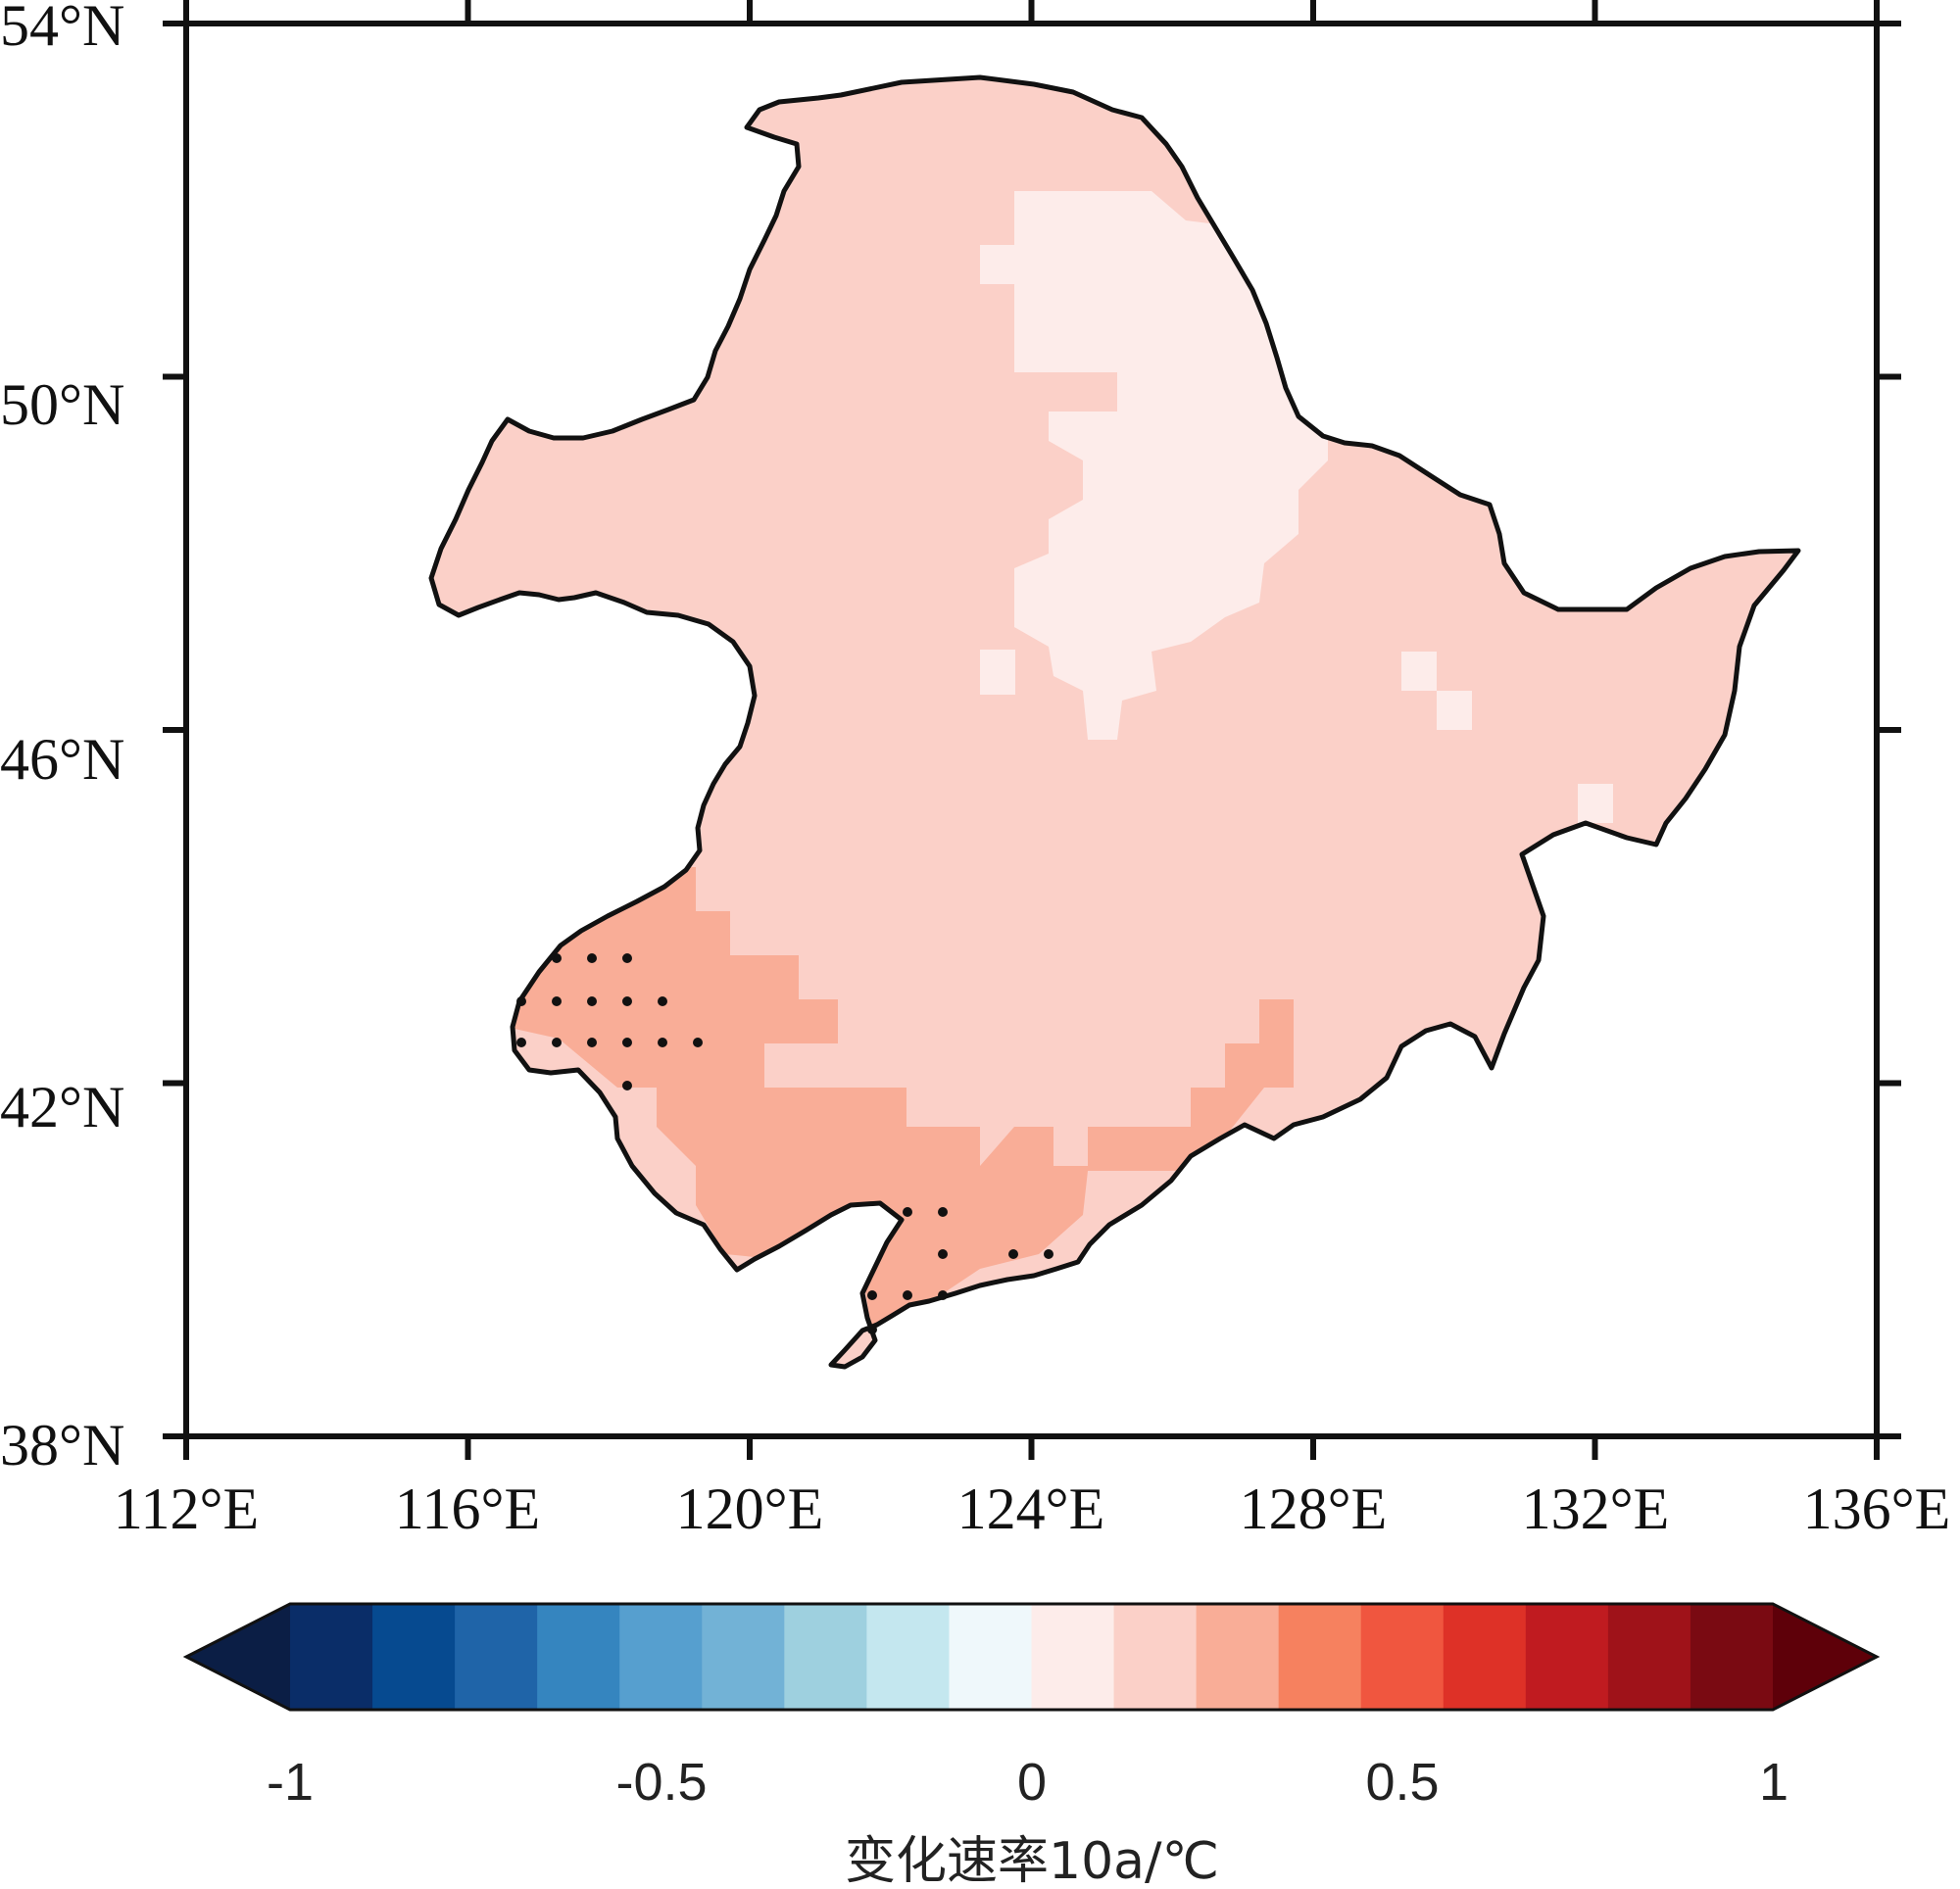  What do you see at coordinates (62, 1445) in the screenshot?
I see `lat-label-38: 38°N` at bounding box center [62, 1445].